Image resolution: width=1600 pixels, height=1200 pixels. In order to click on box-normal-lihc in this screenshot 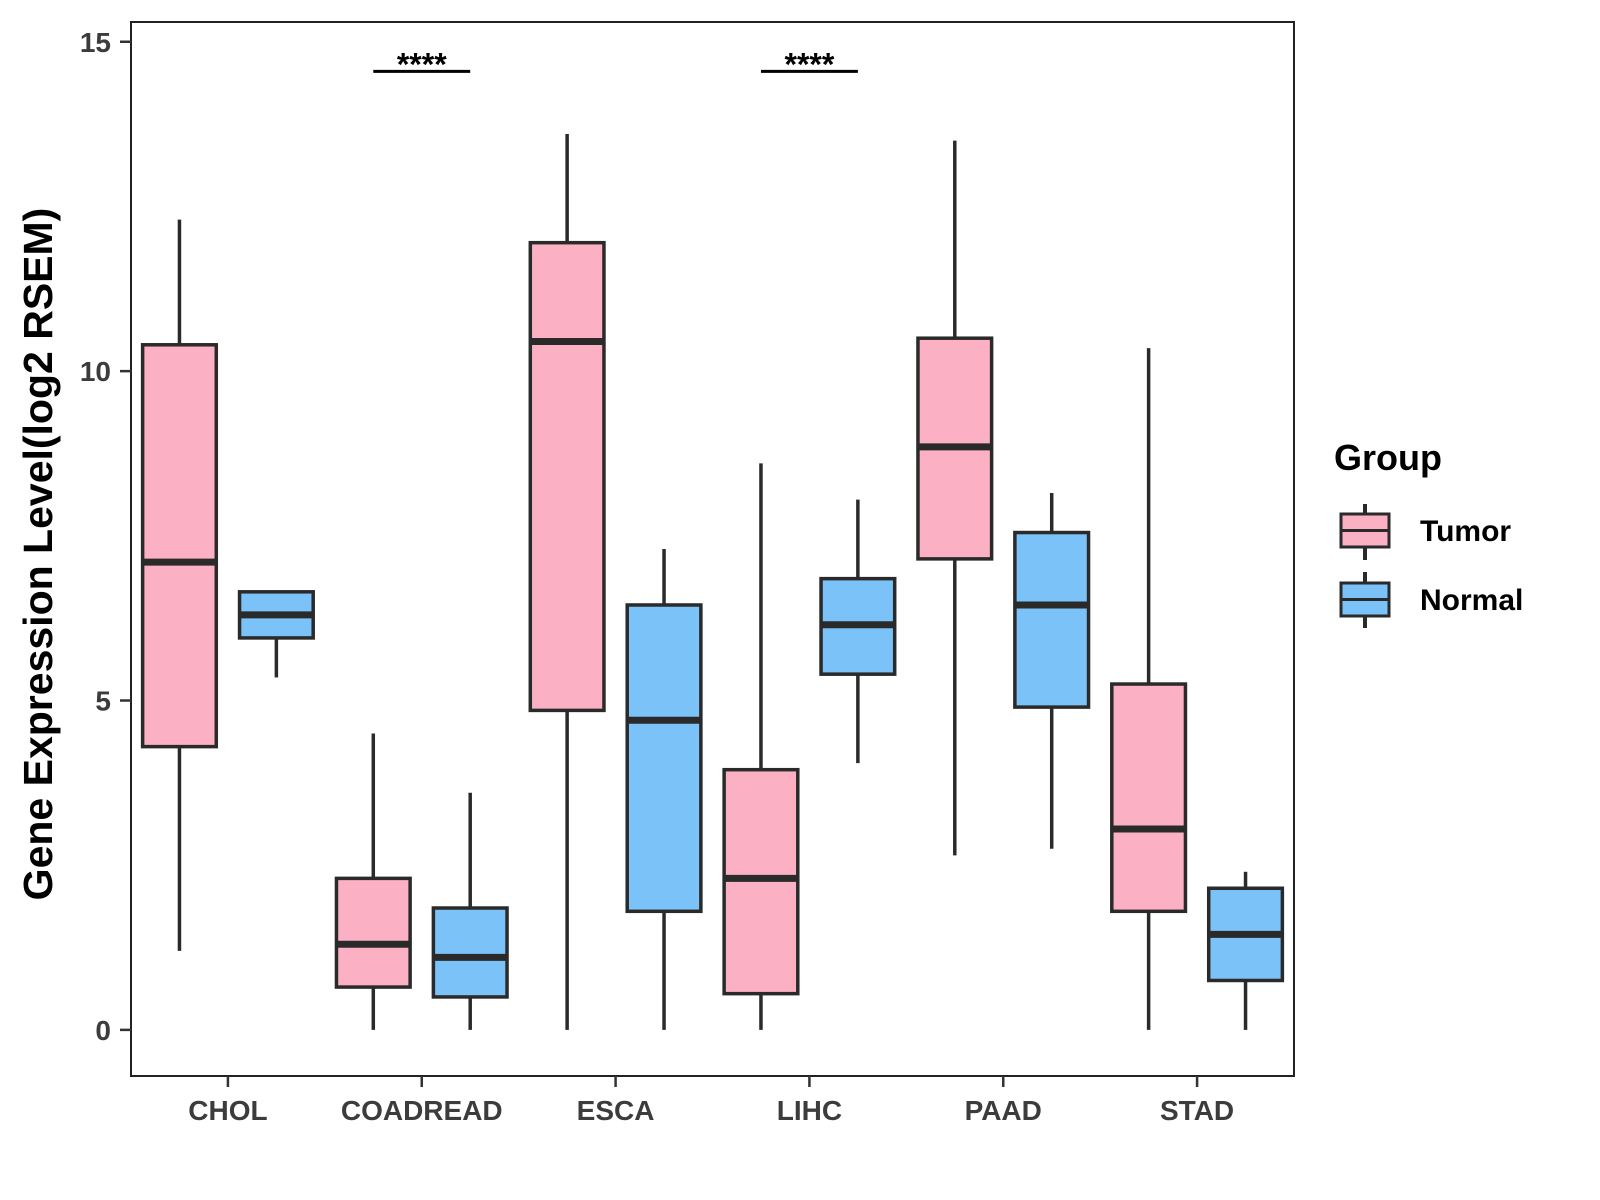, I will do `click(858, 631)`.